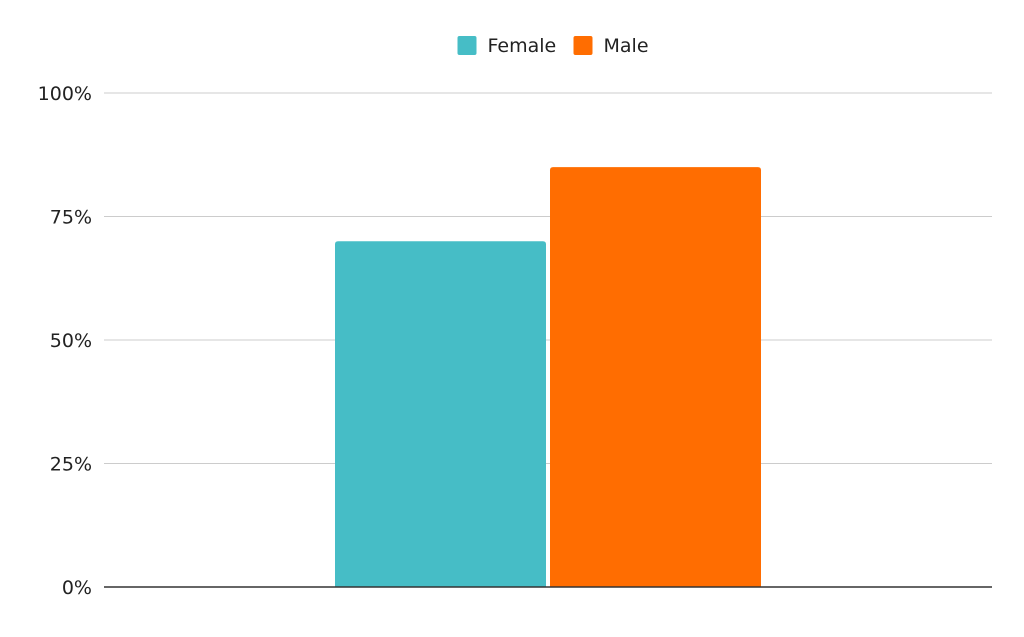 The width and height of the screenshot is (1024, 637). Describe the element at coordinates (655, 377) in the screenshot. I see `bar-male` at that location.